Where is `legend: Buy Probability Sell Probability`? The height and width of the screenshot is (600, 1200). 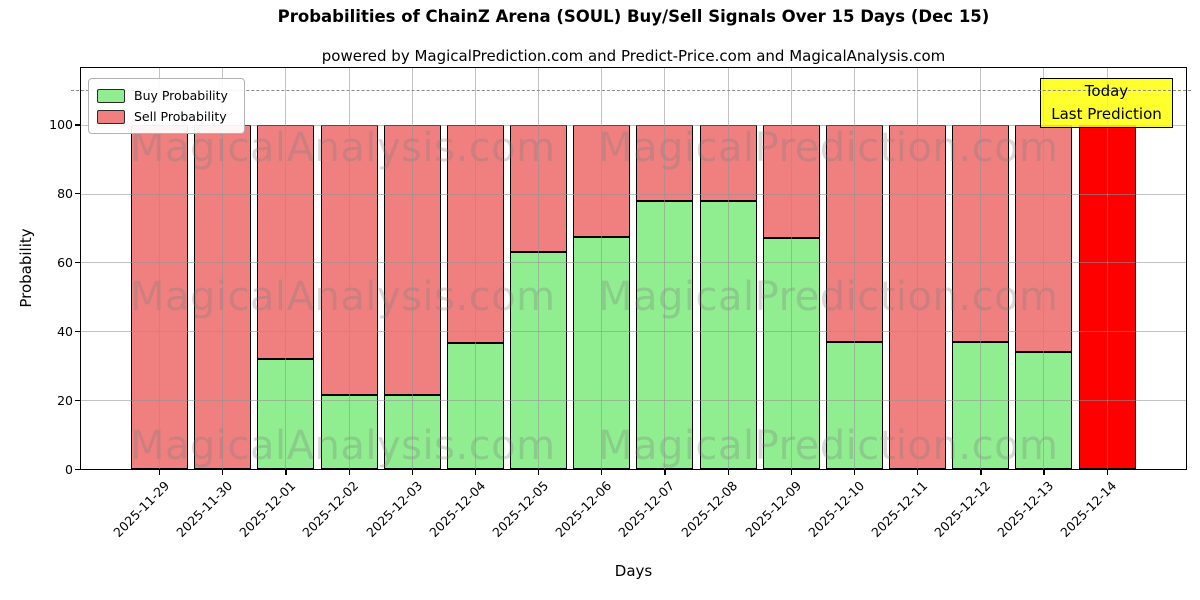 legend: Buy Probability Sell Probability is located at coordinates (166, 106).